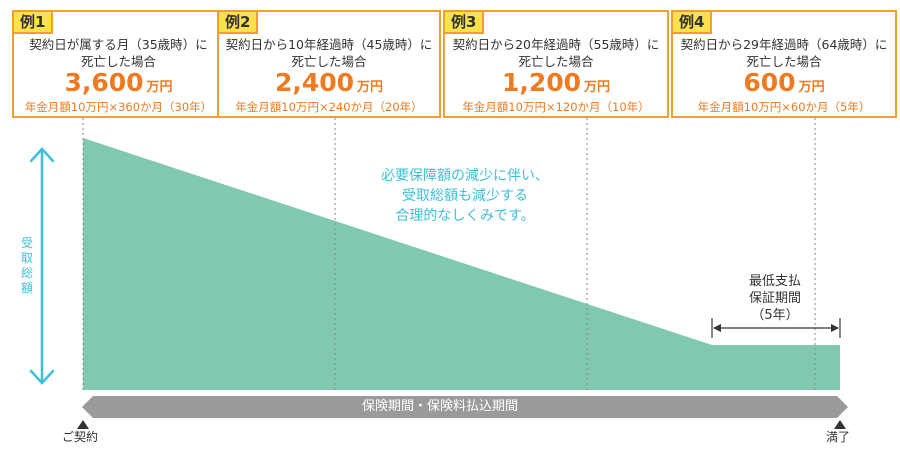 This screenshot has width=900, height=450. Describe the element at coordinates (556, 107) in the screenshot. I see `example-calculation: 年金月額10万円×120か月（10年）` at that location.